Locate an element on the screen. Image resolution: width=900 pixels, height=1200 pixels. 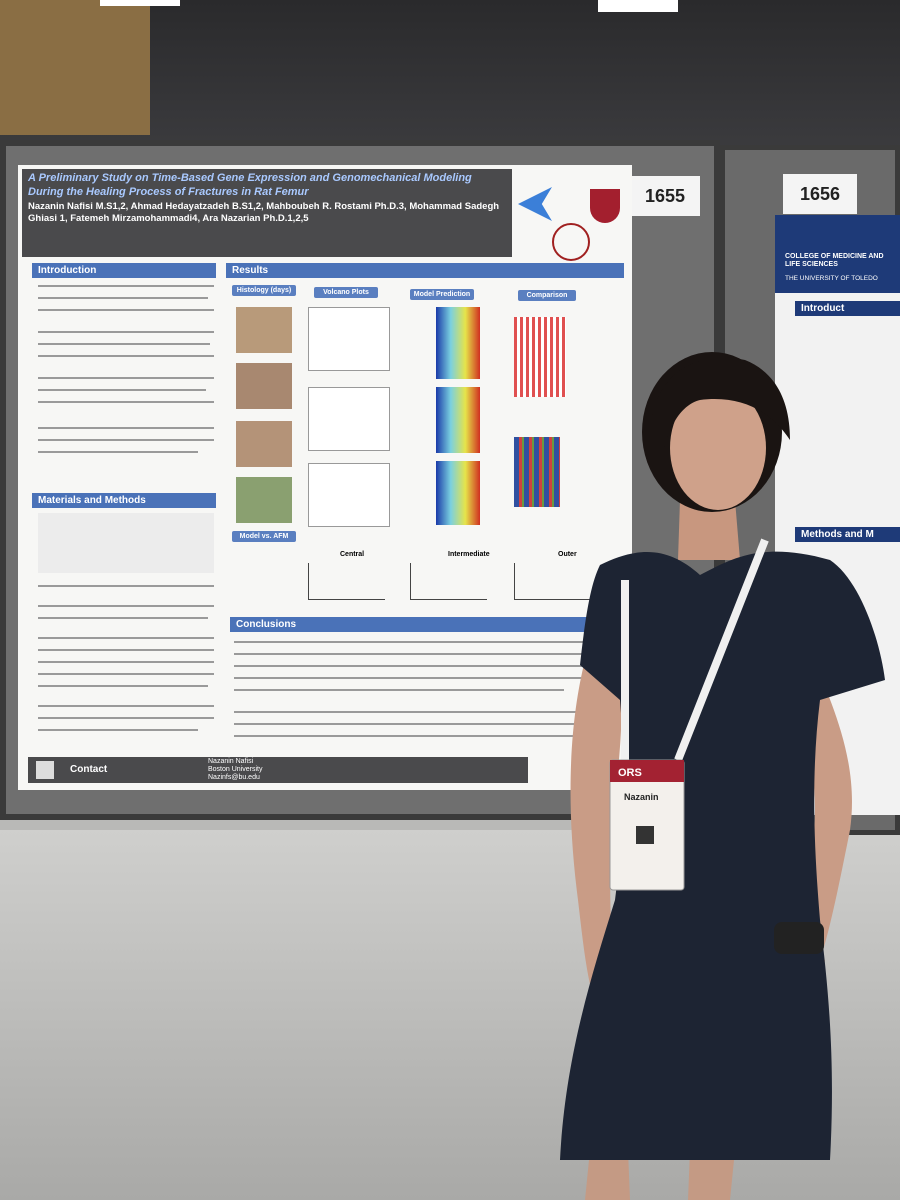
neck is located at coordinates (709, 530).